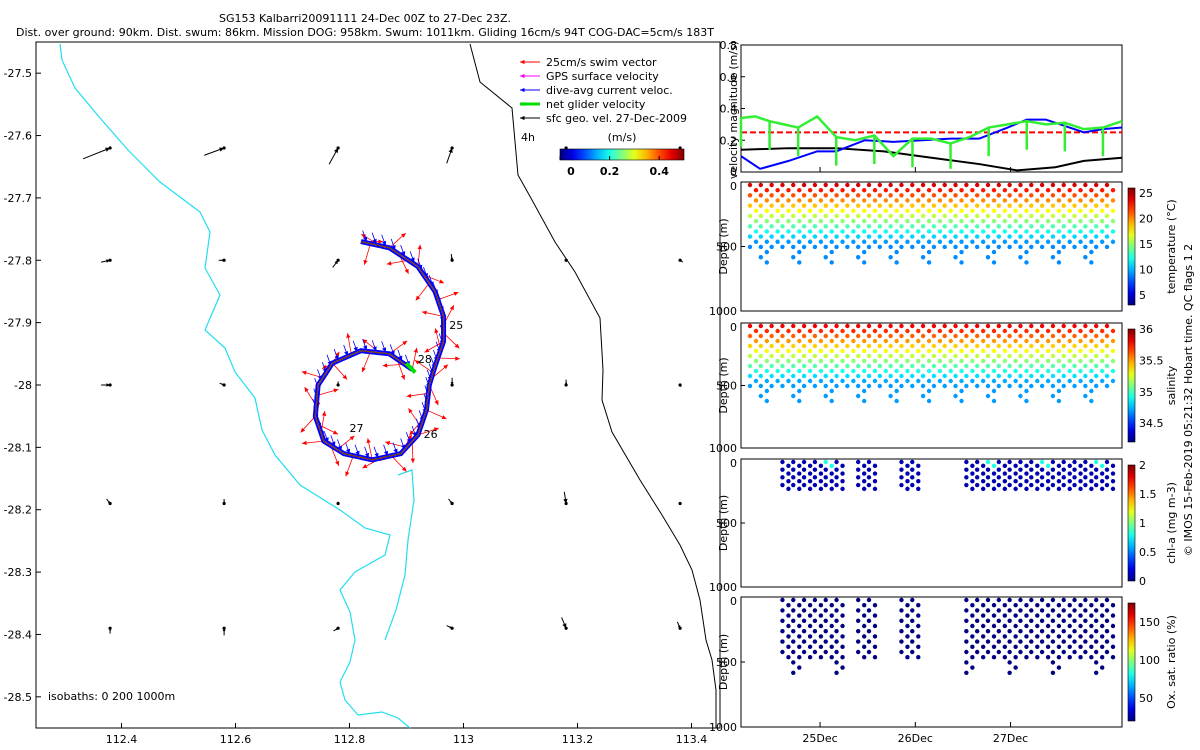 This screenshot has width=1200, height=750. I want to click on depth-tick-label: 500, so click(726, 523).